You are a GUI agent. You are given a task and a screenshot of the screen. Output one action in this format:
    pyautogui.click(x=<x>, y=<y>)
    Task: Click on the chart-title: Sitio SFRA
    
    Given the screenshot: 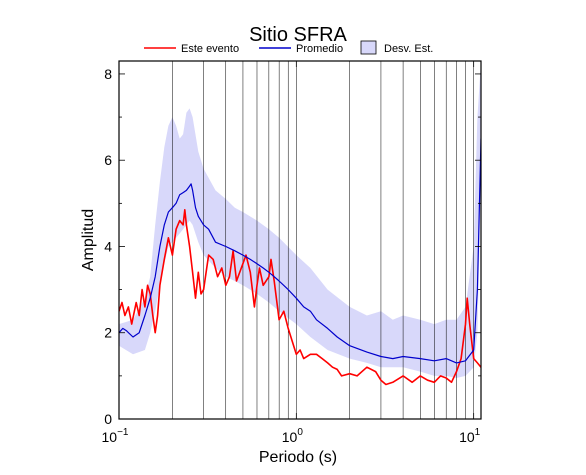 What is the action you would take?
    pyautogui.click(x=298, y=35)
    